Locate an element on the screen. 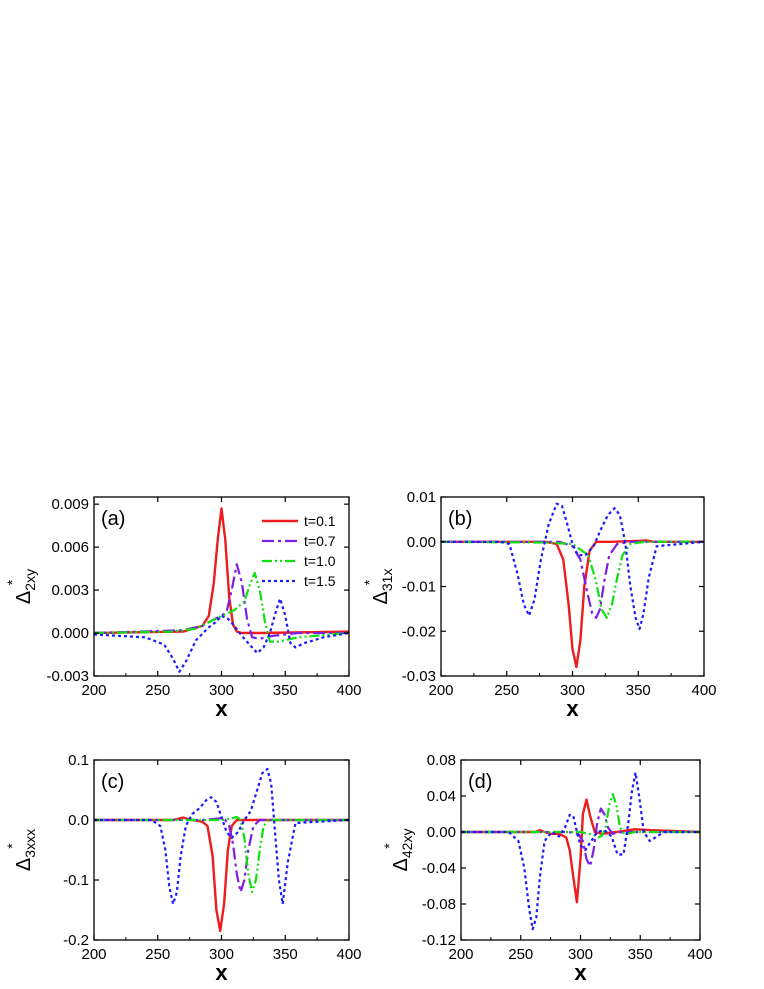 This screenshot has height=989, width=764. y-tick-label: -0.04 is located at coordinates (439, 868).